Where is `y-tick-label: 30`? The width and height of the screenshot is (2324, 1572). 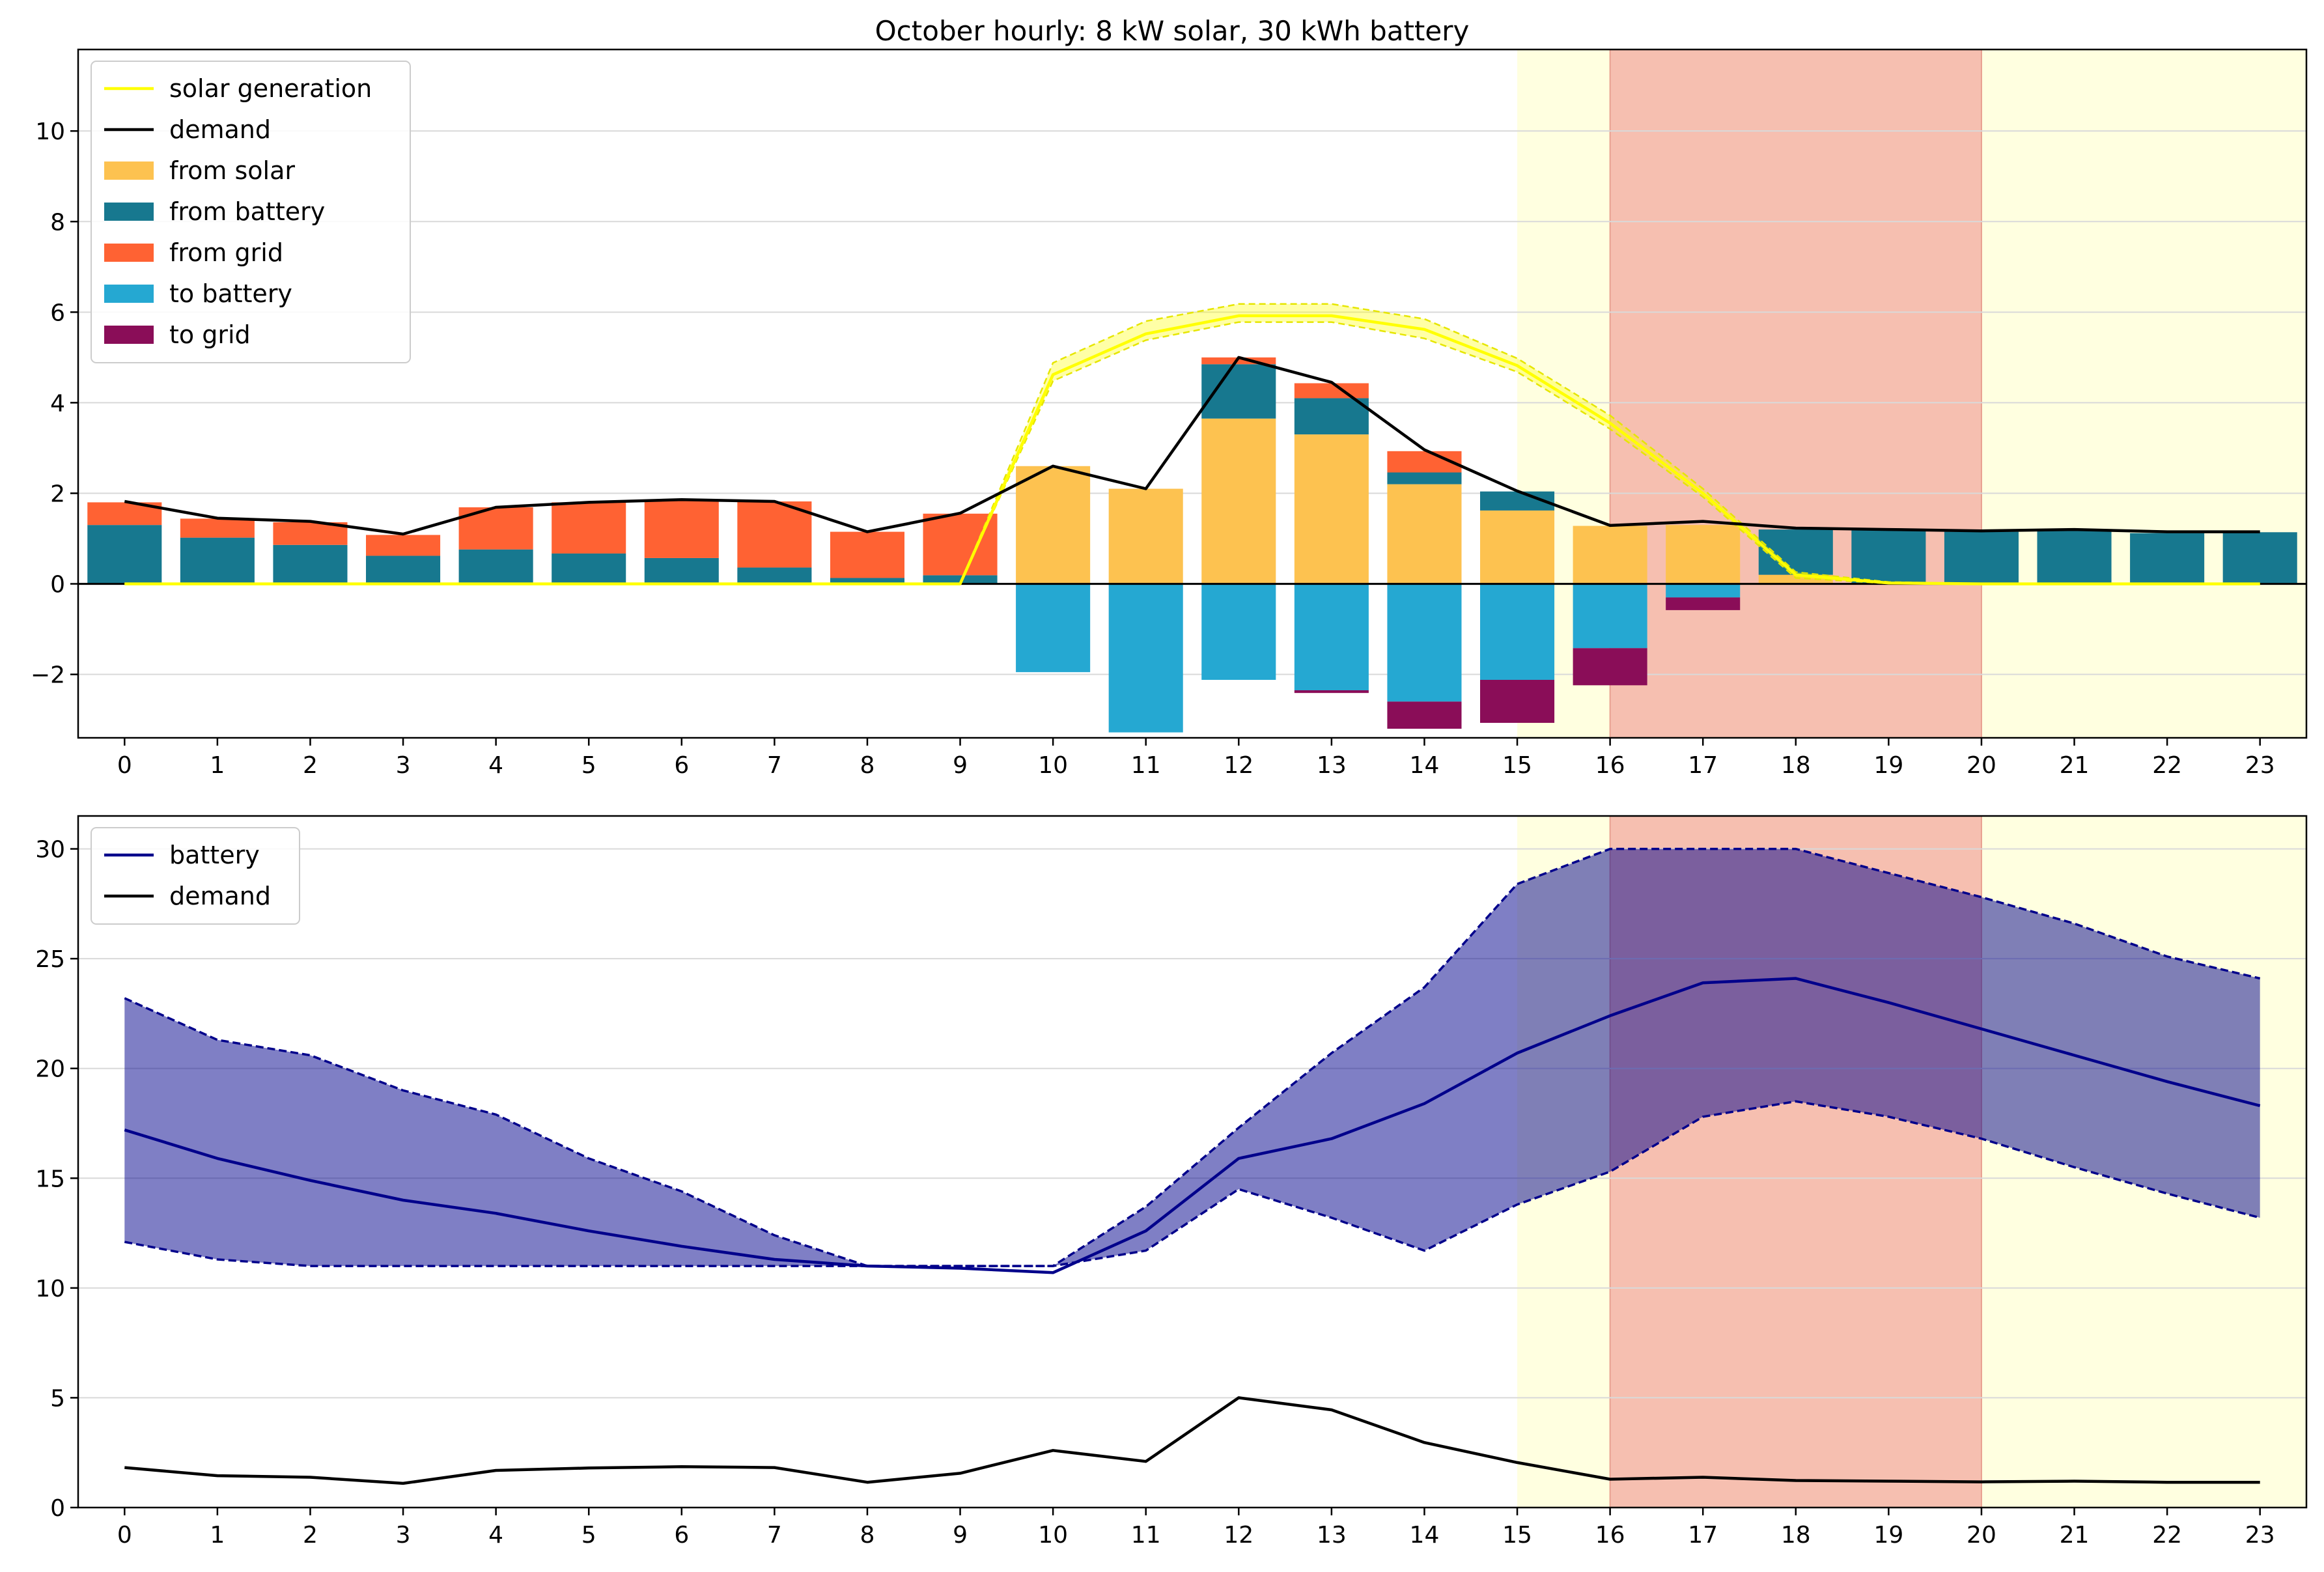 y-tick-label: 30 is located at coordinates (50, 850).